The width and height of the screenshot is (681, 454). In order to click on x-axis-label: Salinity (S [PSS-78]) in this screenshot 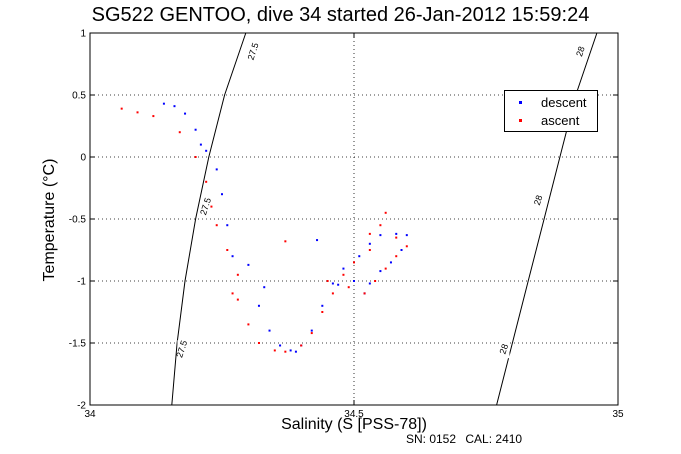, I will do `click(354, 424)`.